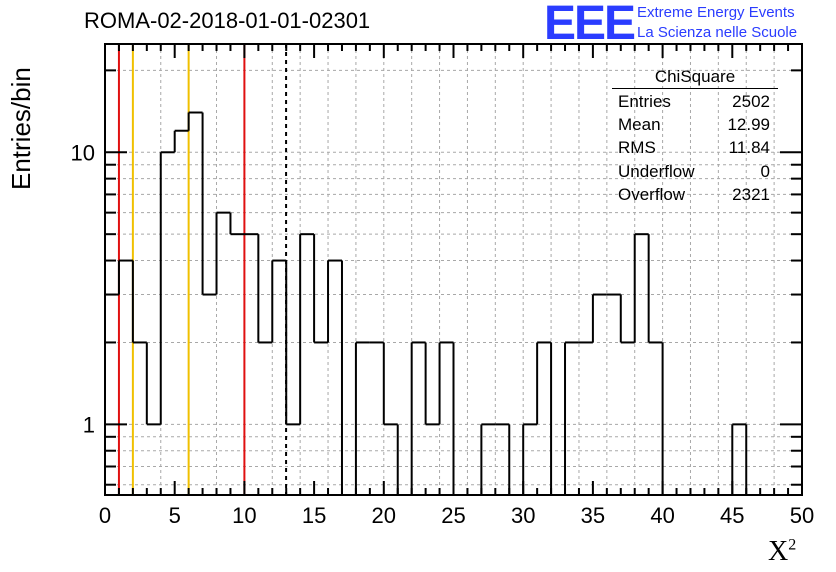 This screenshot has height=572, width=836. What do you see at coordinates (716, 12) in the screenshot?
I see `logo-line-1: Extreme Energy Events` at bounding box center [716, 12].